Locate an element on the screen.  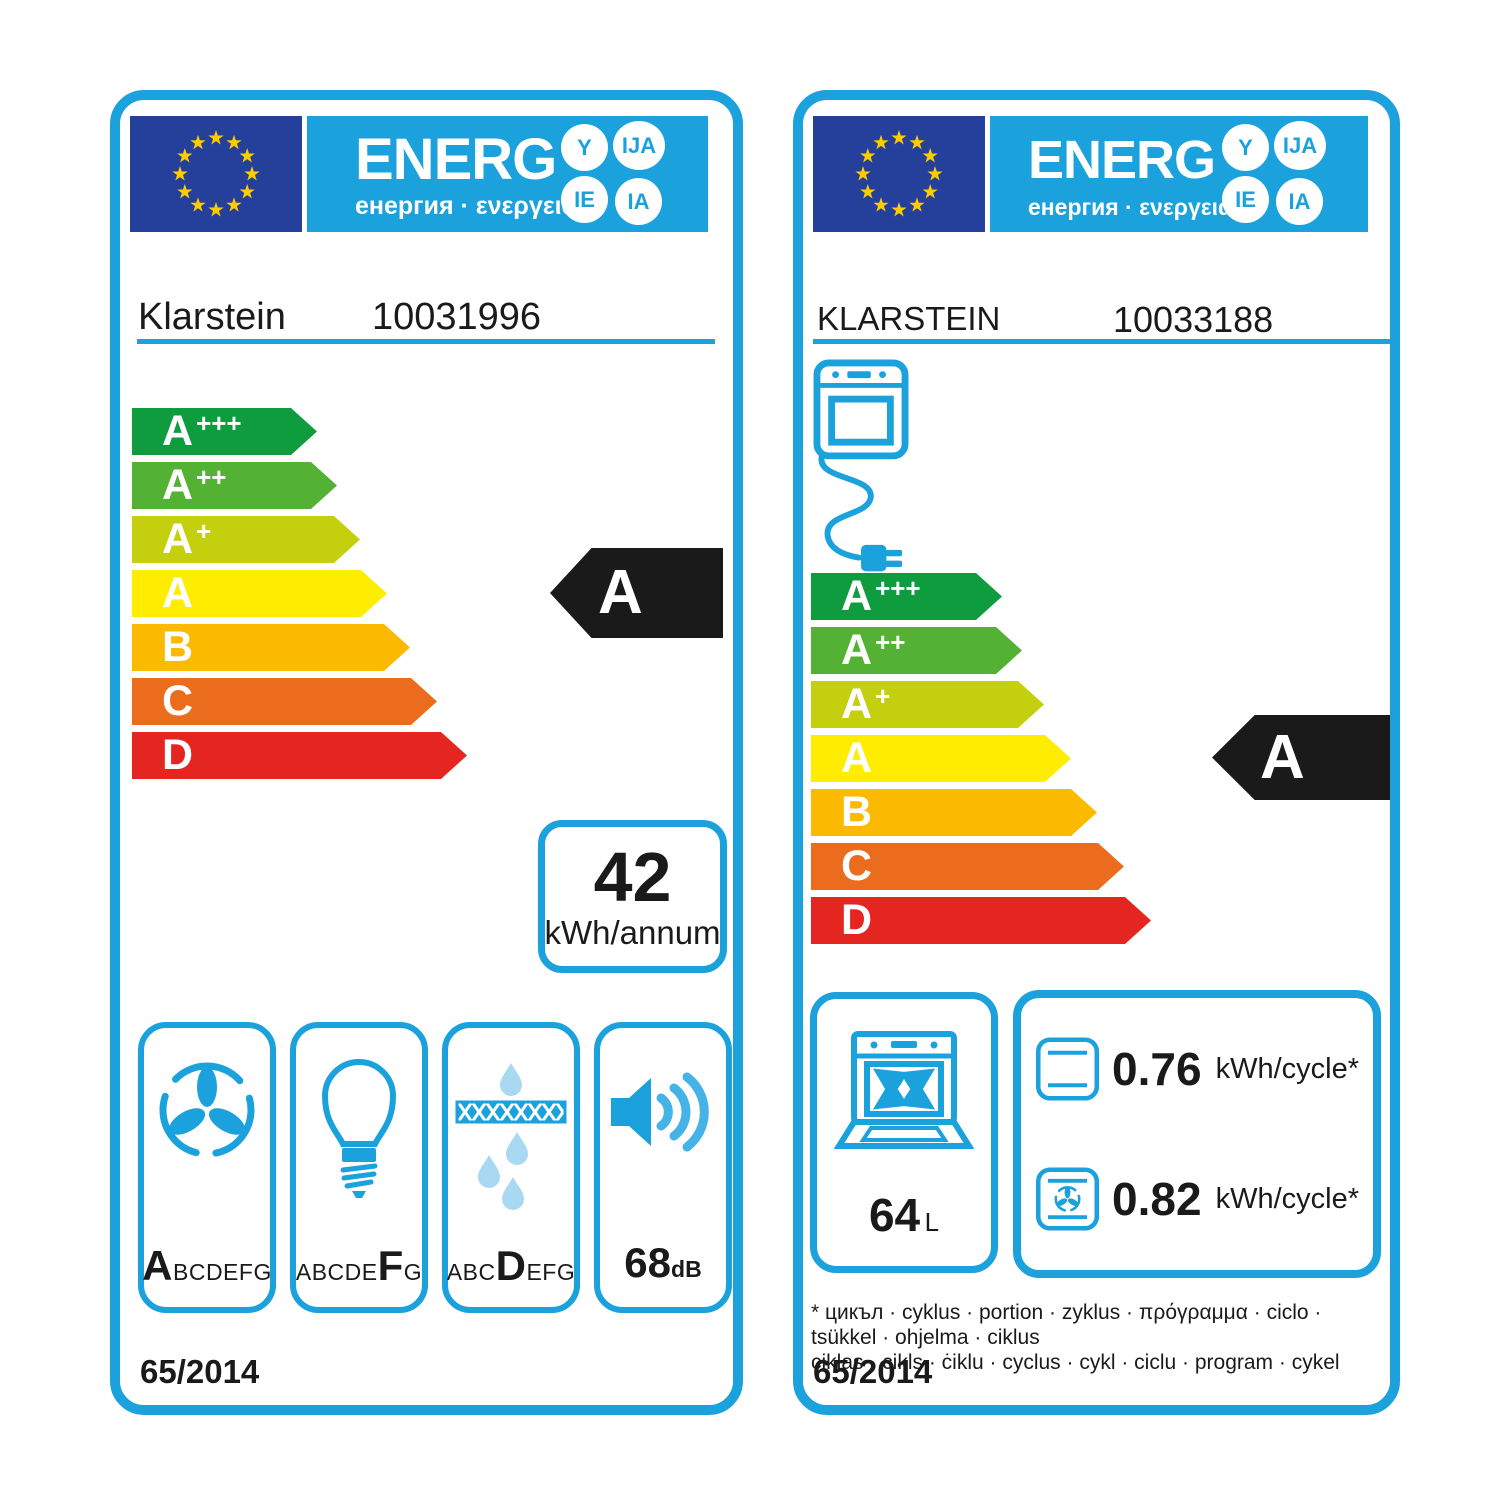
noise-value-row: 68dB is located at coordinates (662, 1263).